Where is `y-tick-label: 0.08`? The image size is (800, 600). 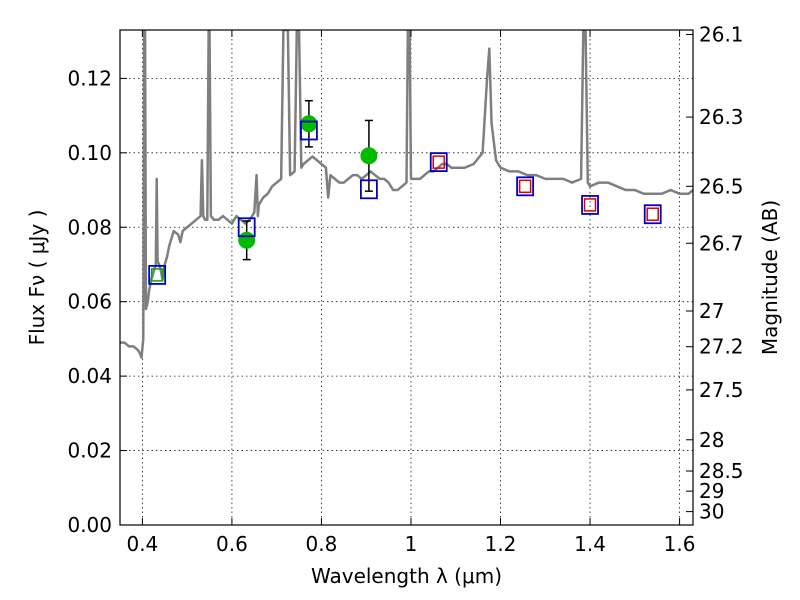 y-tick-label: 0.08 is located at coordinates (89, 227).